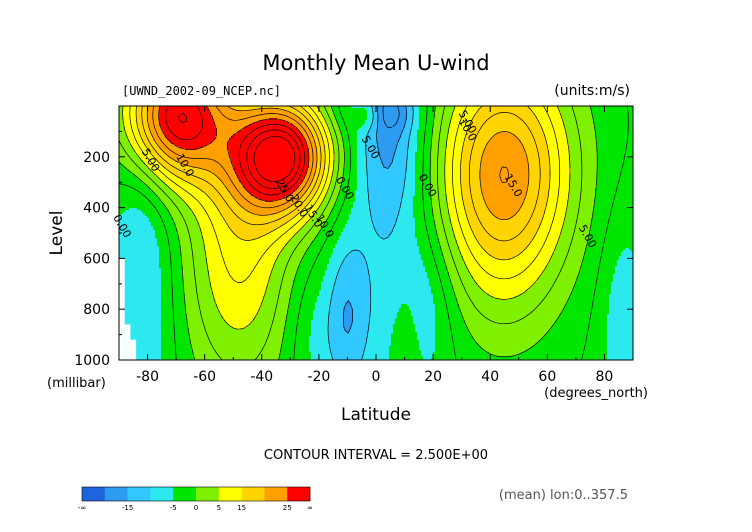 The height and width of the screenshot is (532, 752). What do you see at coordinates (375, 63) in the screenshot?
I see `chart-title: Monthly Mean U-wind` at bounding box center [375, 63].